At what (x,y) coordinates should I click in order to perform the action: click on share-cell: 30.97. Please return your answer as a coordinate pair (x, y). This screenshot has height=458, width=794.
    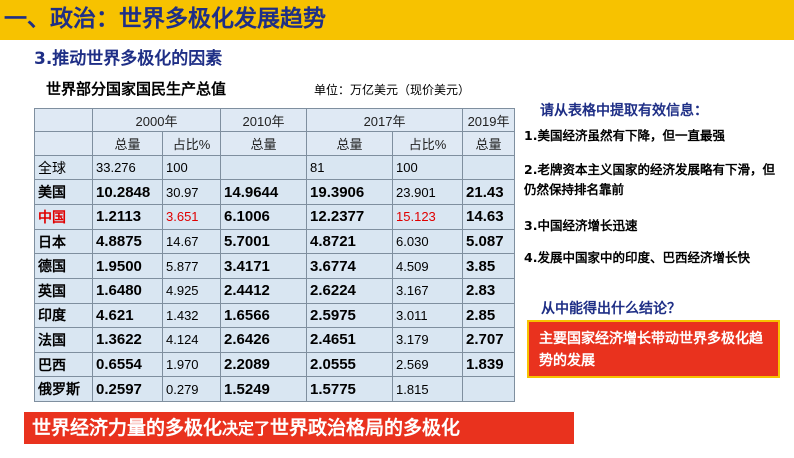
    Looking at the image, I should click on (191, 192).